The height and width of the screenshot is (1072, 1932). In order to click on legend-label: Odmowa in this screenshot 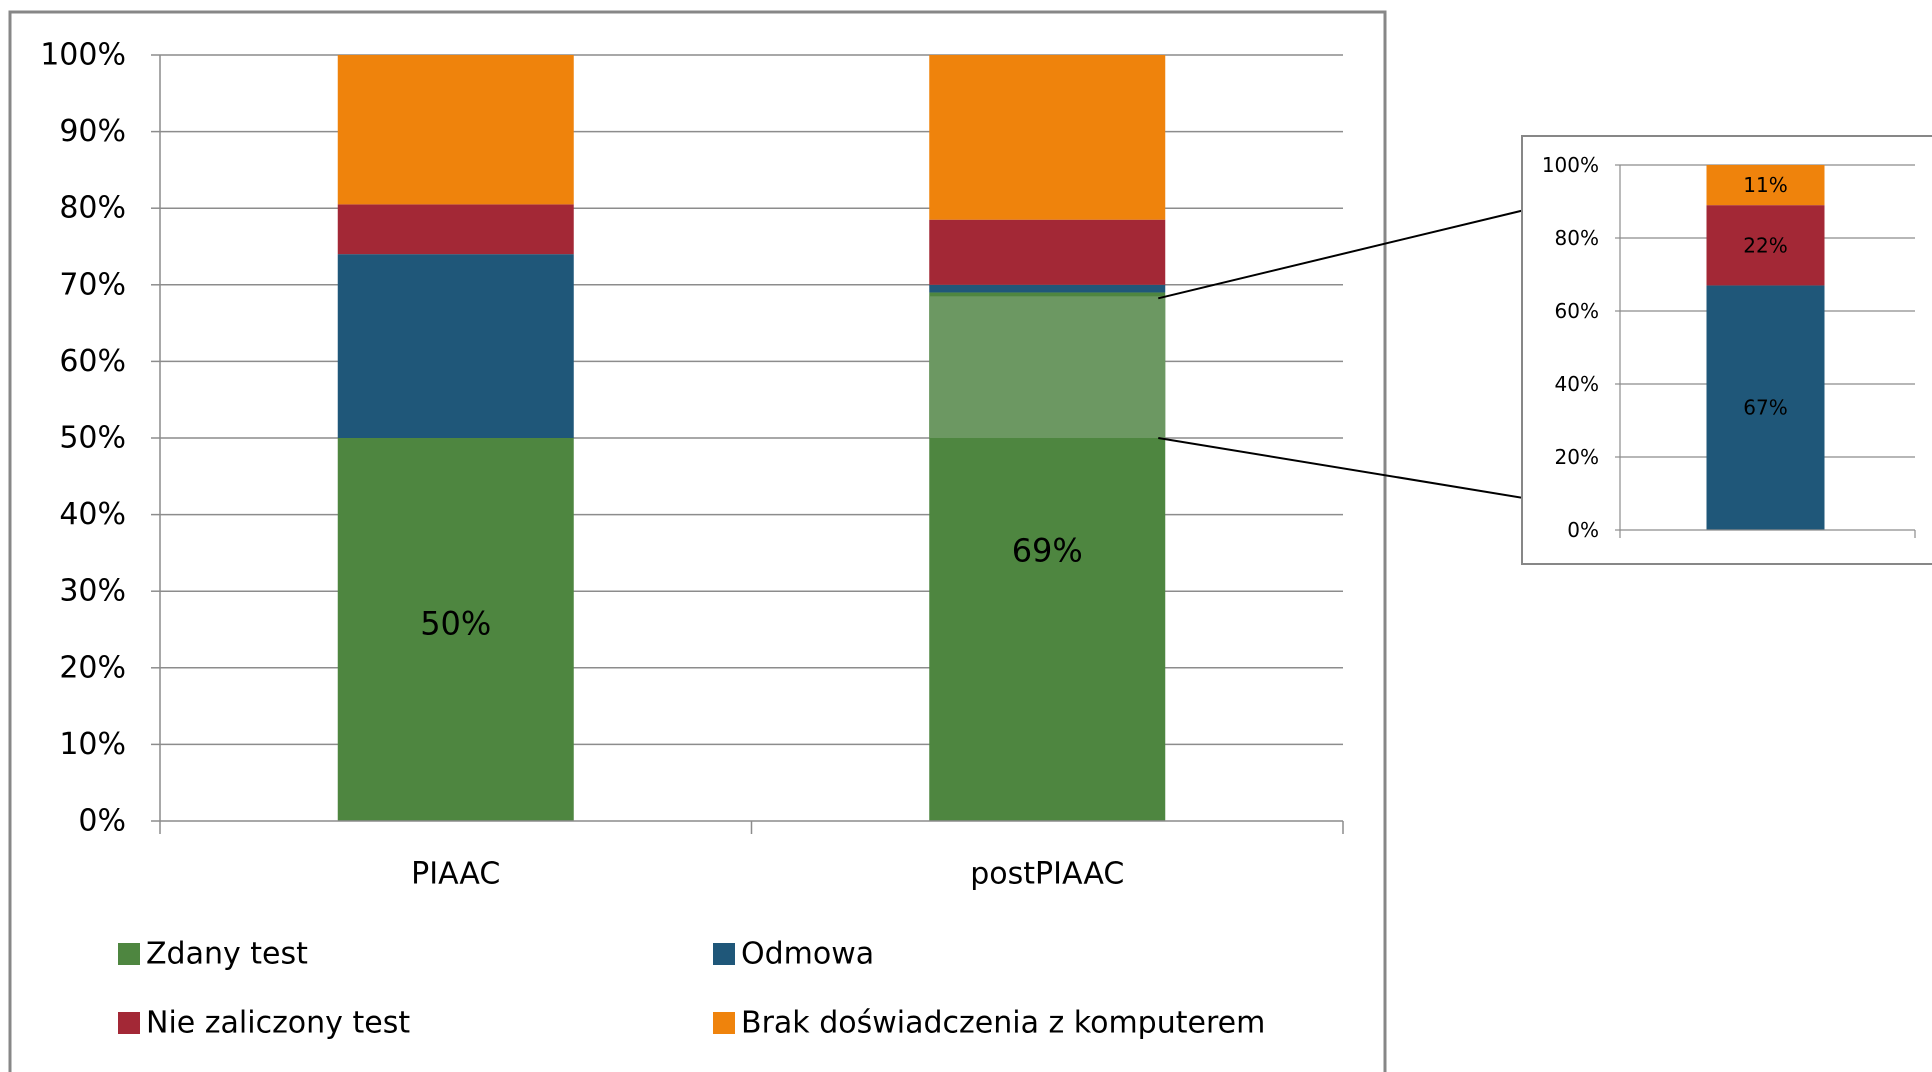, I will do `click(807, 954)`.